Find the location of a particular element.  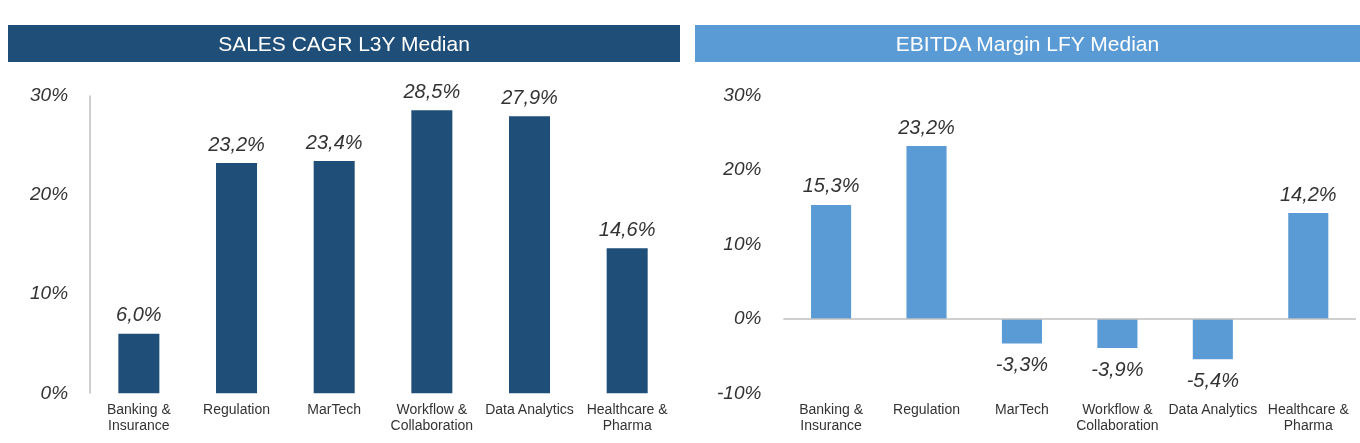

data-label: -3,3% is located at coordinates (1022, 364).